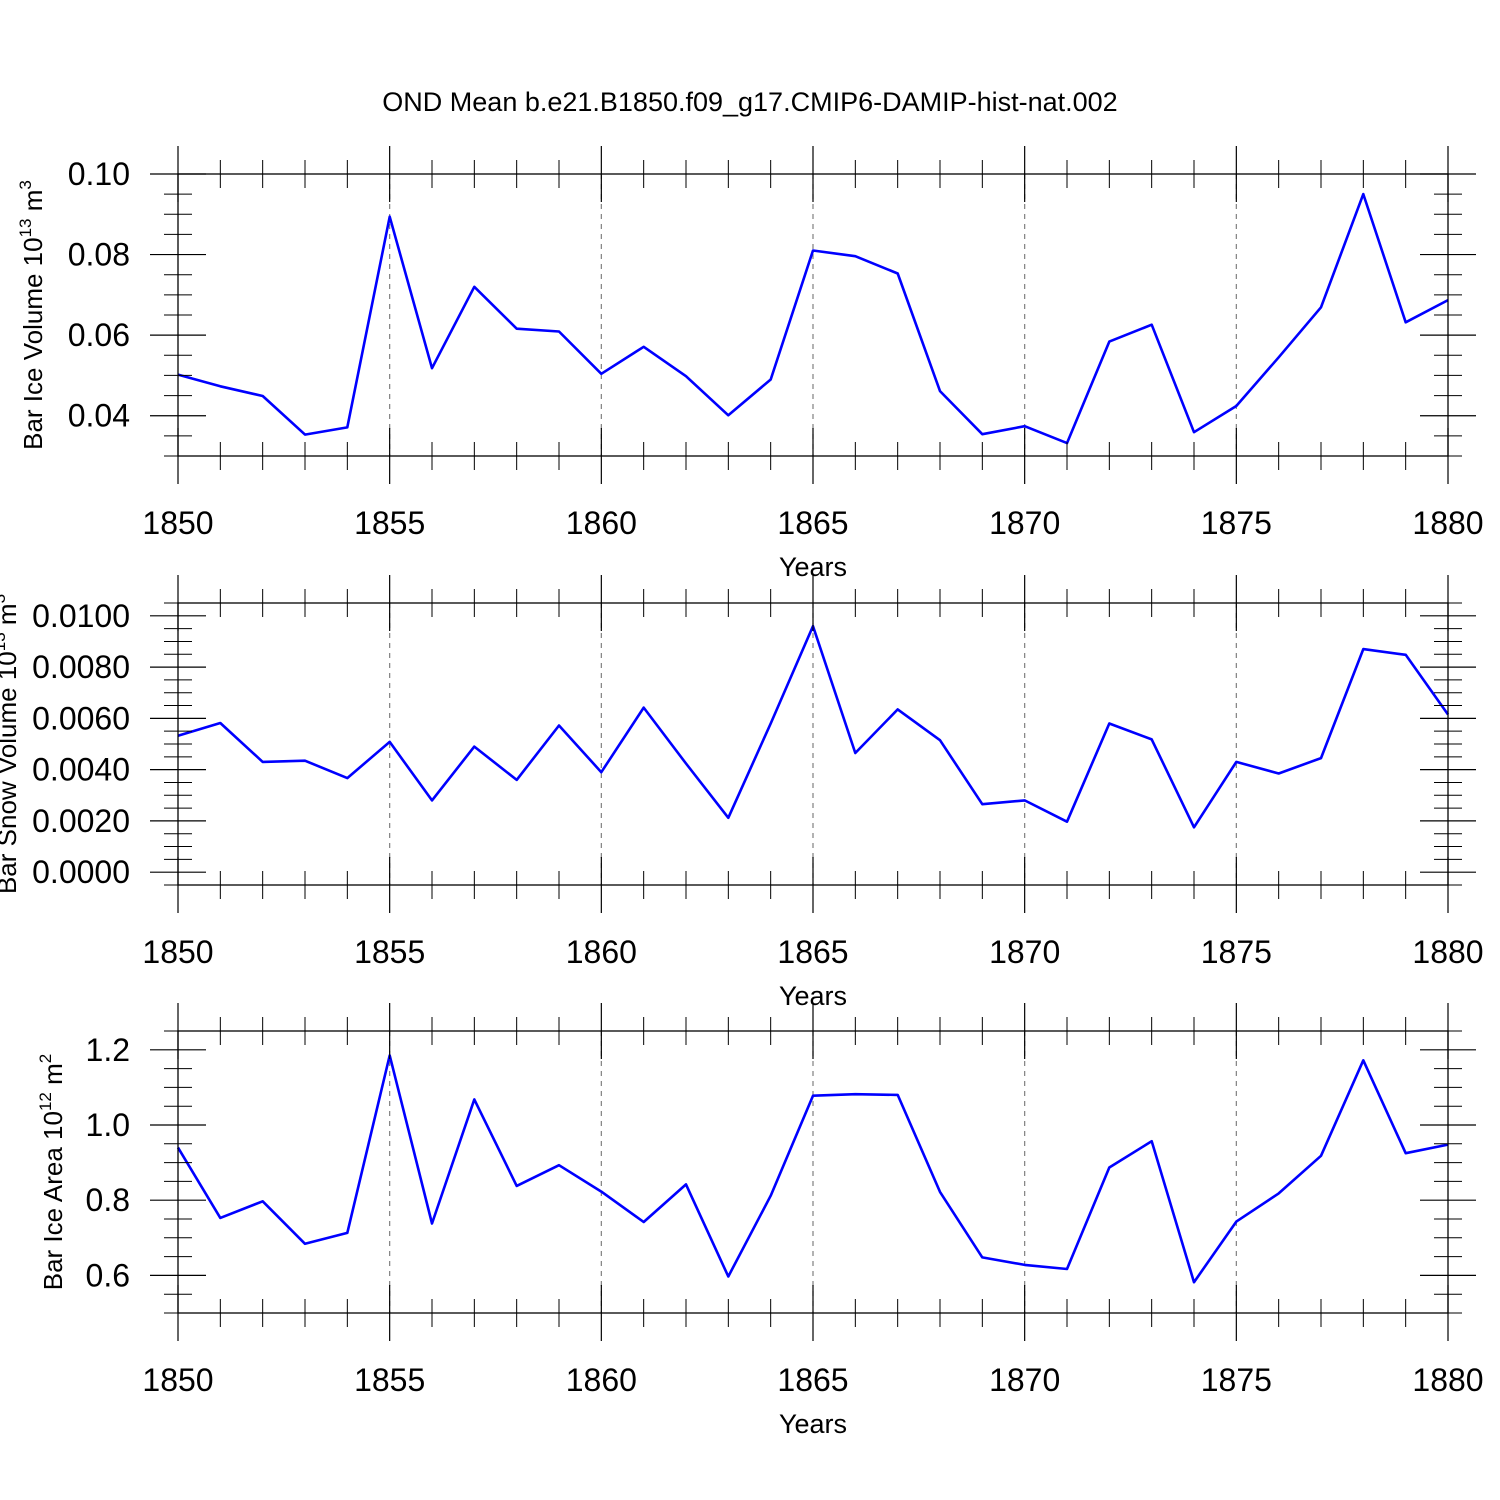 The height and width of the screenshot is (1500, 1500). I want to click on y-tick-label: 0.8, so click(108, 1200).